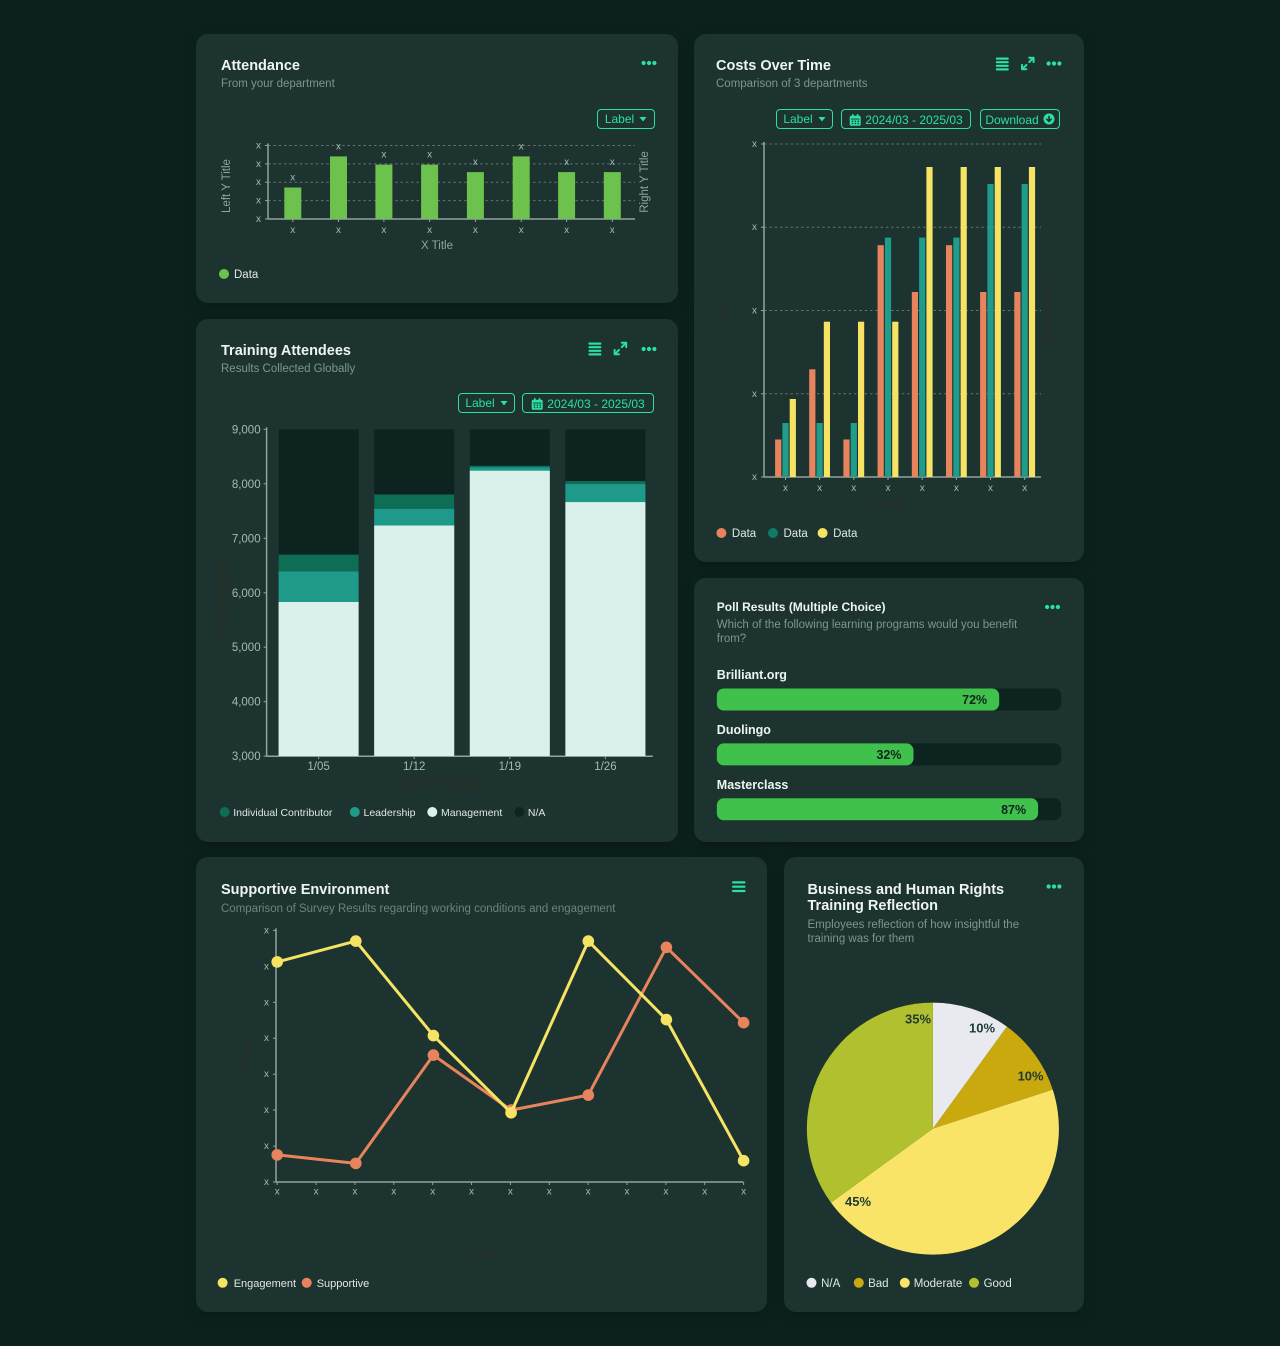  What do you see at coordinates (753, 785) in the screenshot?
I see `svg-text: Masterclass` at bounding box center [753, 785].